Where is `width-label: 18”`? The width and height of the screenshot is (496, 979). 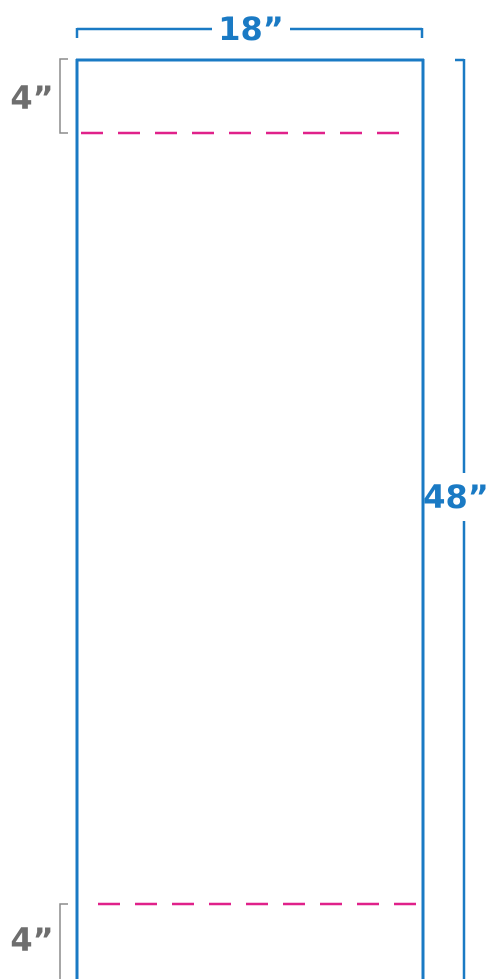 width-label: 18” is located at coordinates (251, 29).